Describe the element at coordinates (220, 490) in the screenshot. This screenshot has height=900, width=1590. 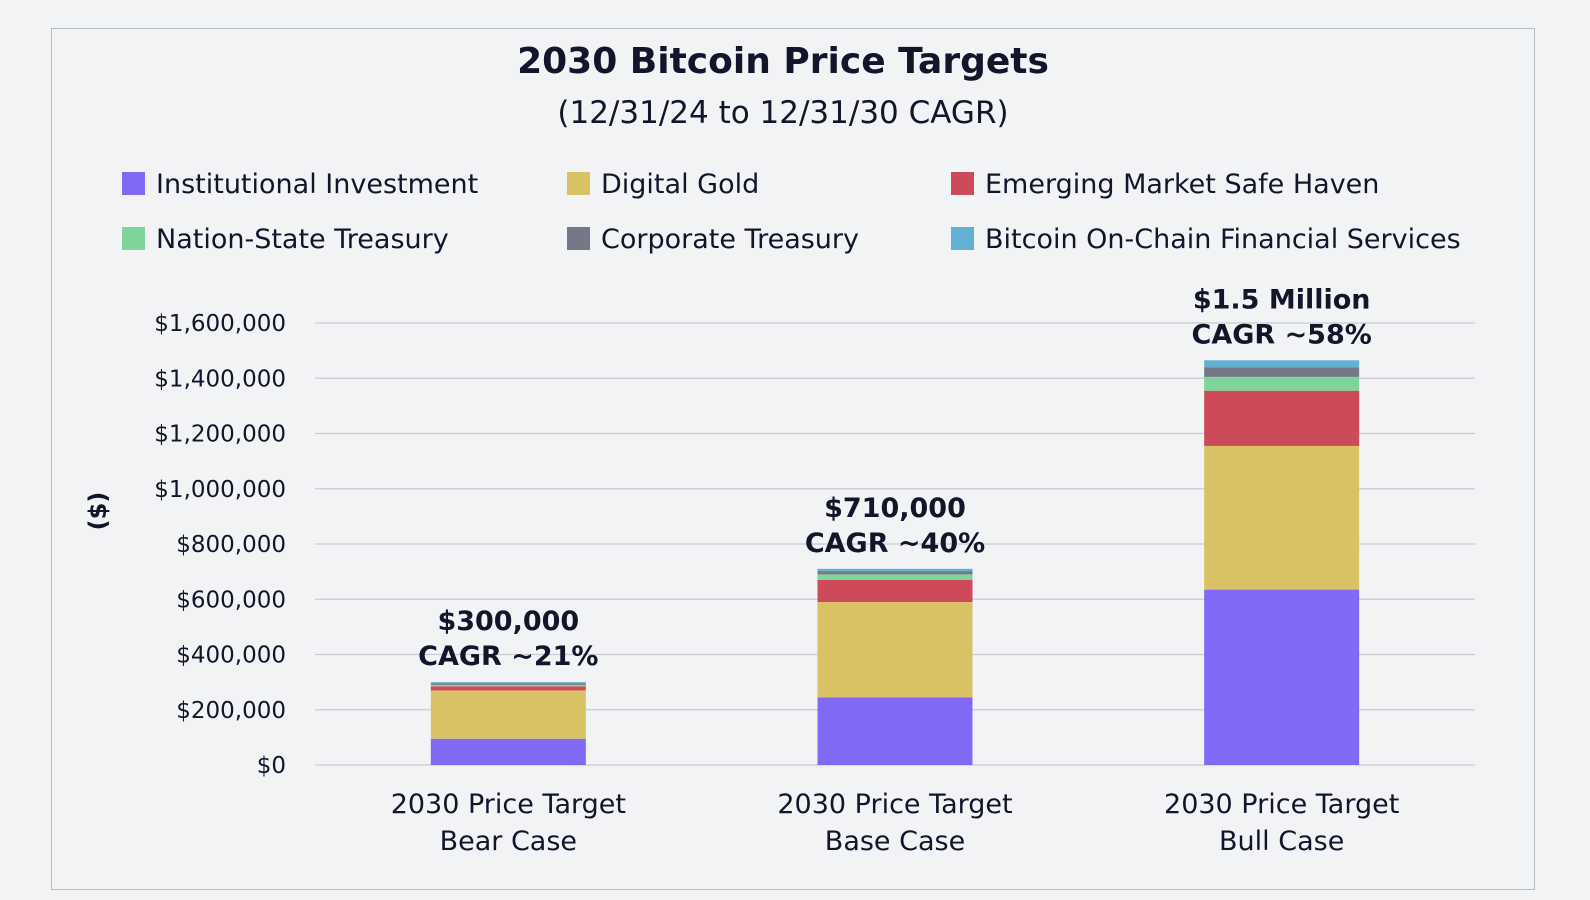
I see `y-tick-label: $1,000,000` at that location.